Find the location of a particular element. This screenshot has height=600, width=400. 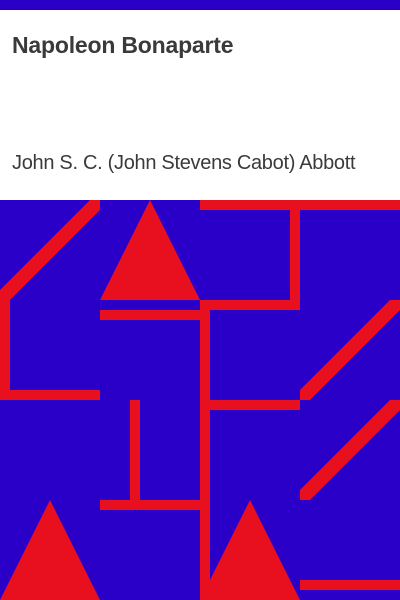

book-author: John S. C. (John Stevens Cabot) Abbott is located at coordinates (184, 163).